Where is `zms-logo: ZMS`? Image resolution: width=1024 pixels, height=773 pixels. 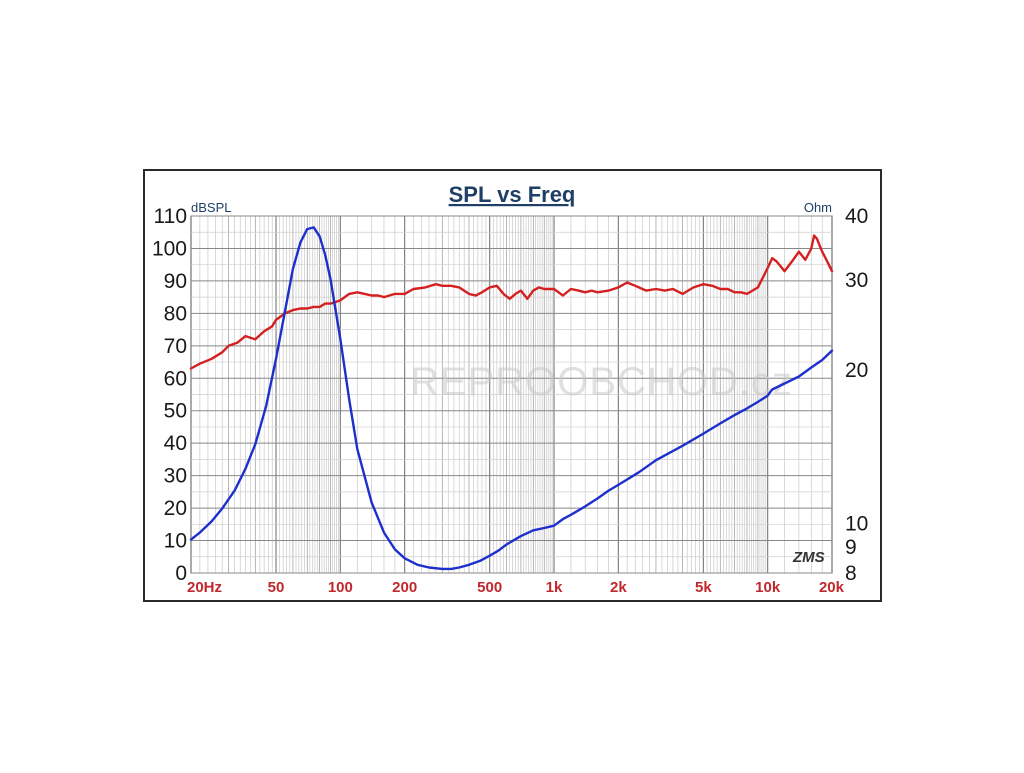 zms-logo: ZMS is located at coordinates (808, 557).